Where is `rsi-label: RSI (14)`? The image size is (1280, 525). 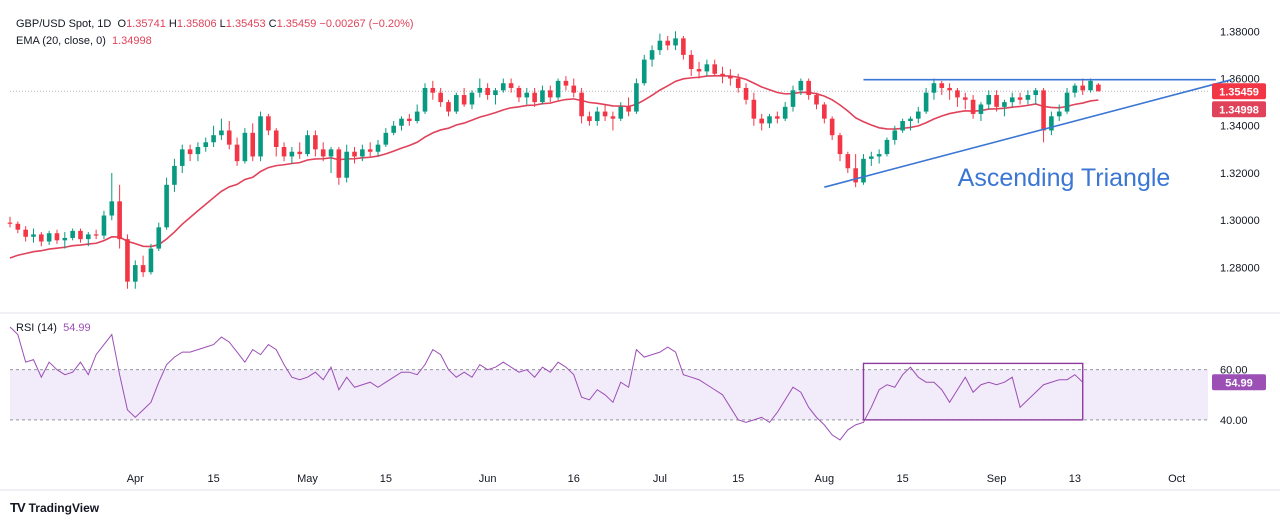 rsi-label: RSI (14) is located at coordinates (36, 328).